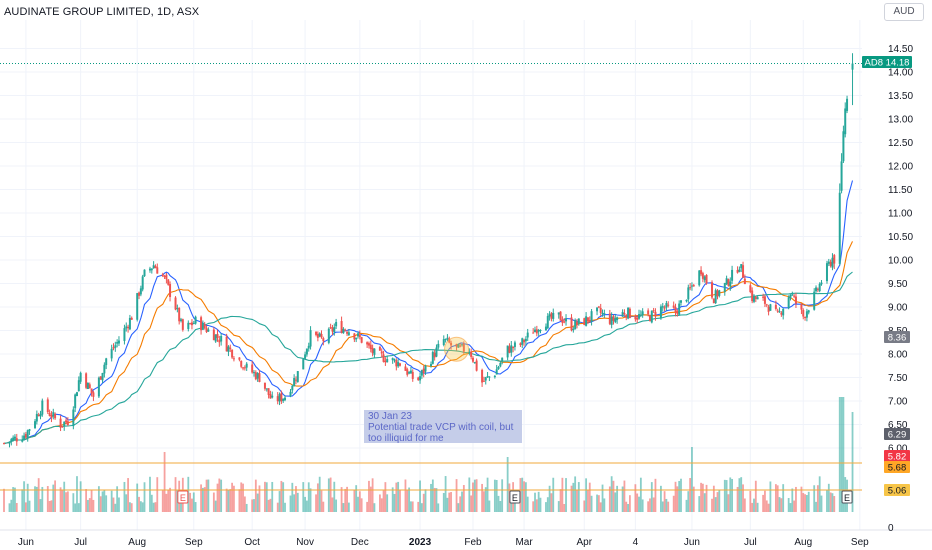  I want to click on earnings-marker: E, so click(515, 497).